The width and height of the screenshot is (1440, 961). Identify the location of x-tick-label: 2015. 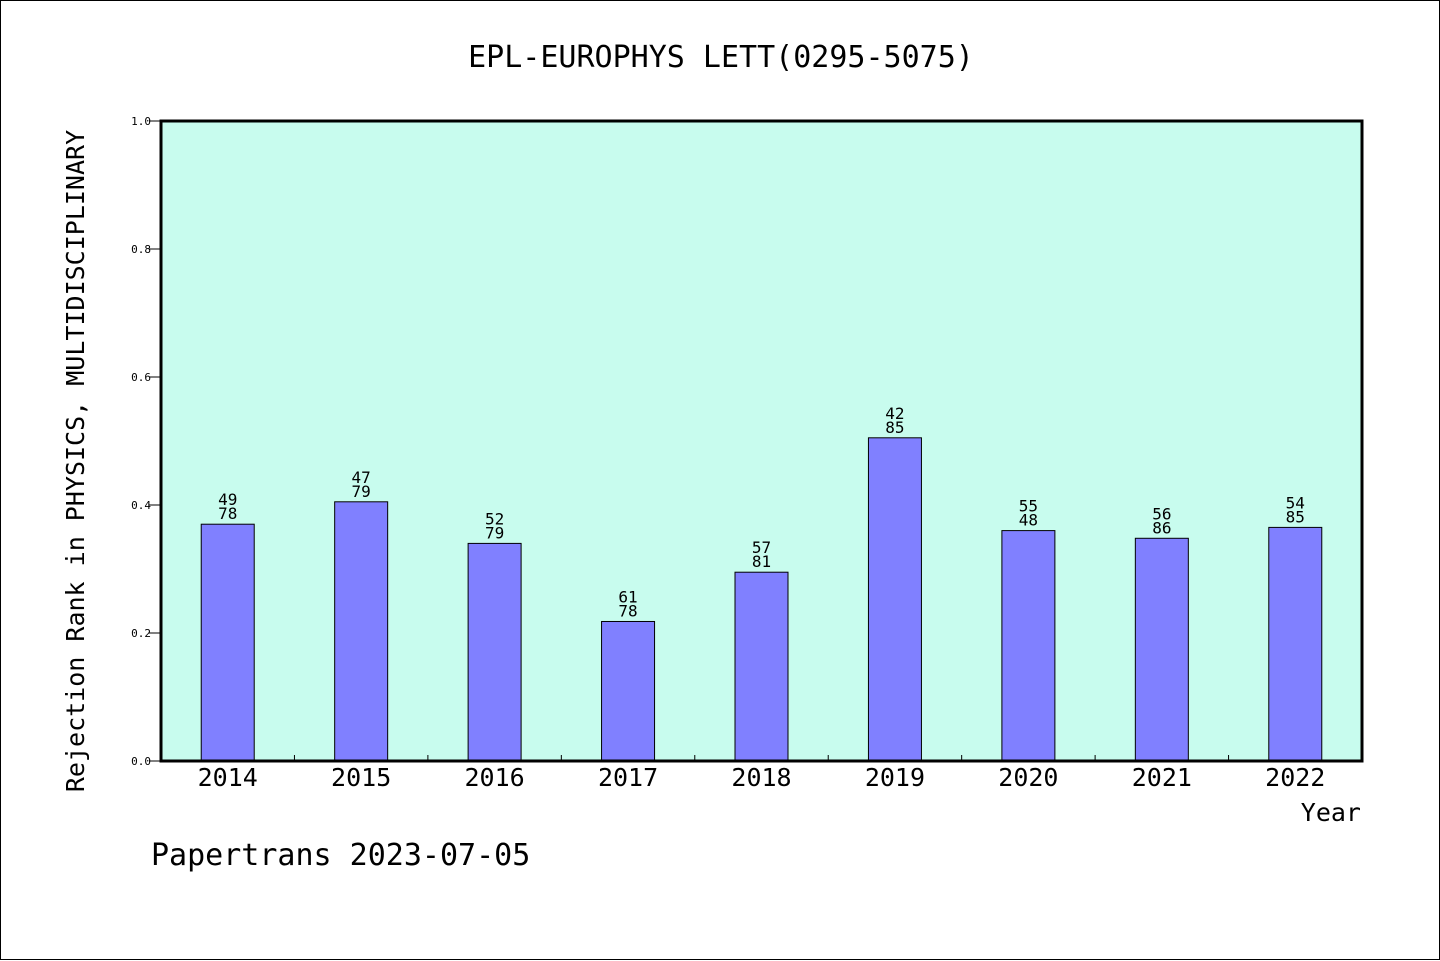
(361, 777).